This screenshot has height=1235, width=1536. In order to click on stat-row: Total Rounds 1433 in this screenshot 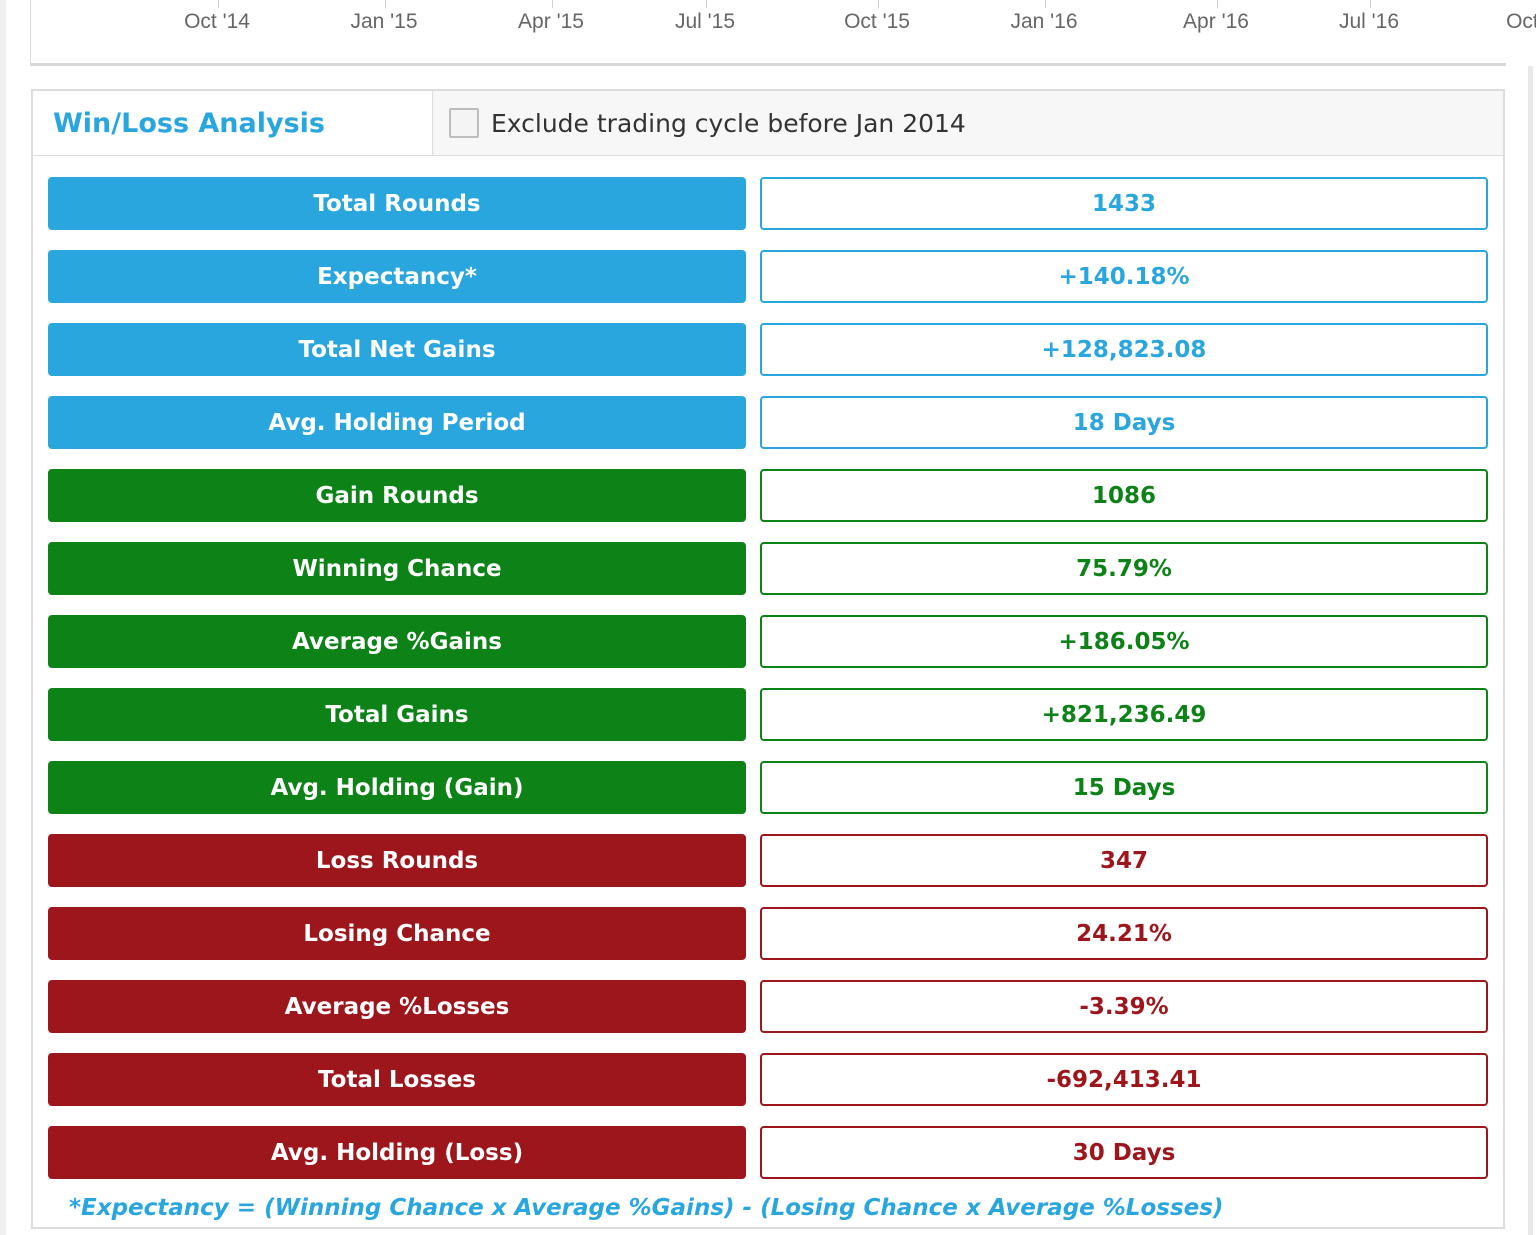, I will do `click(769, 203)`.